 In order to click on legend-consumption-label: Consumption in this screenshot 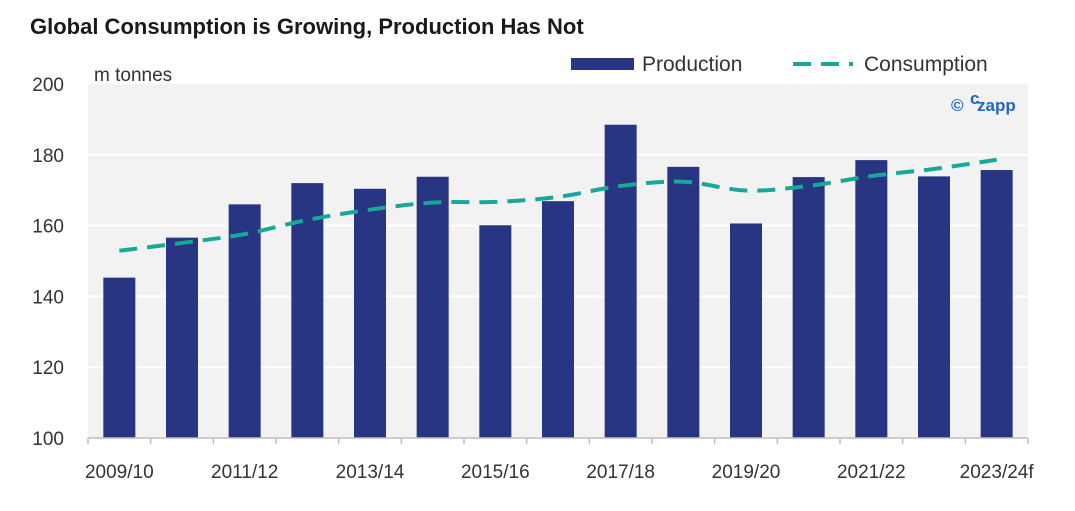, I will do `click(926, 64)`.